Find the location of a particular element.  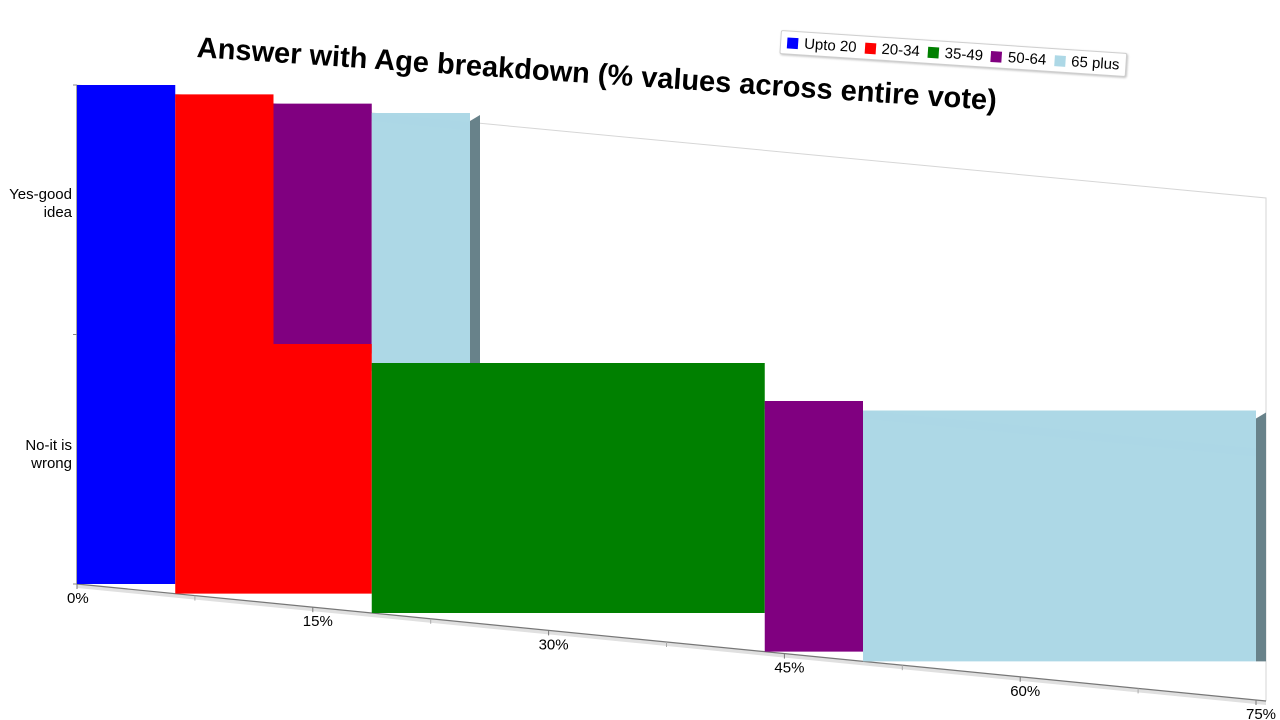

category-label-no: No-it is wrong is located at coordinates (36, 455).